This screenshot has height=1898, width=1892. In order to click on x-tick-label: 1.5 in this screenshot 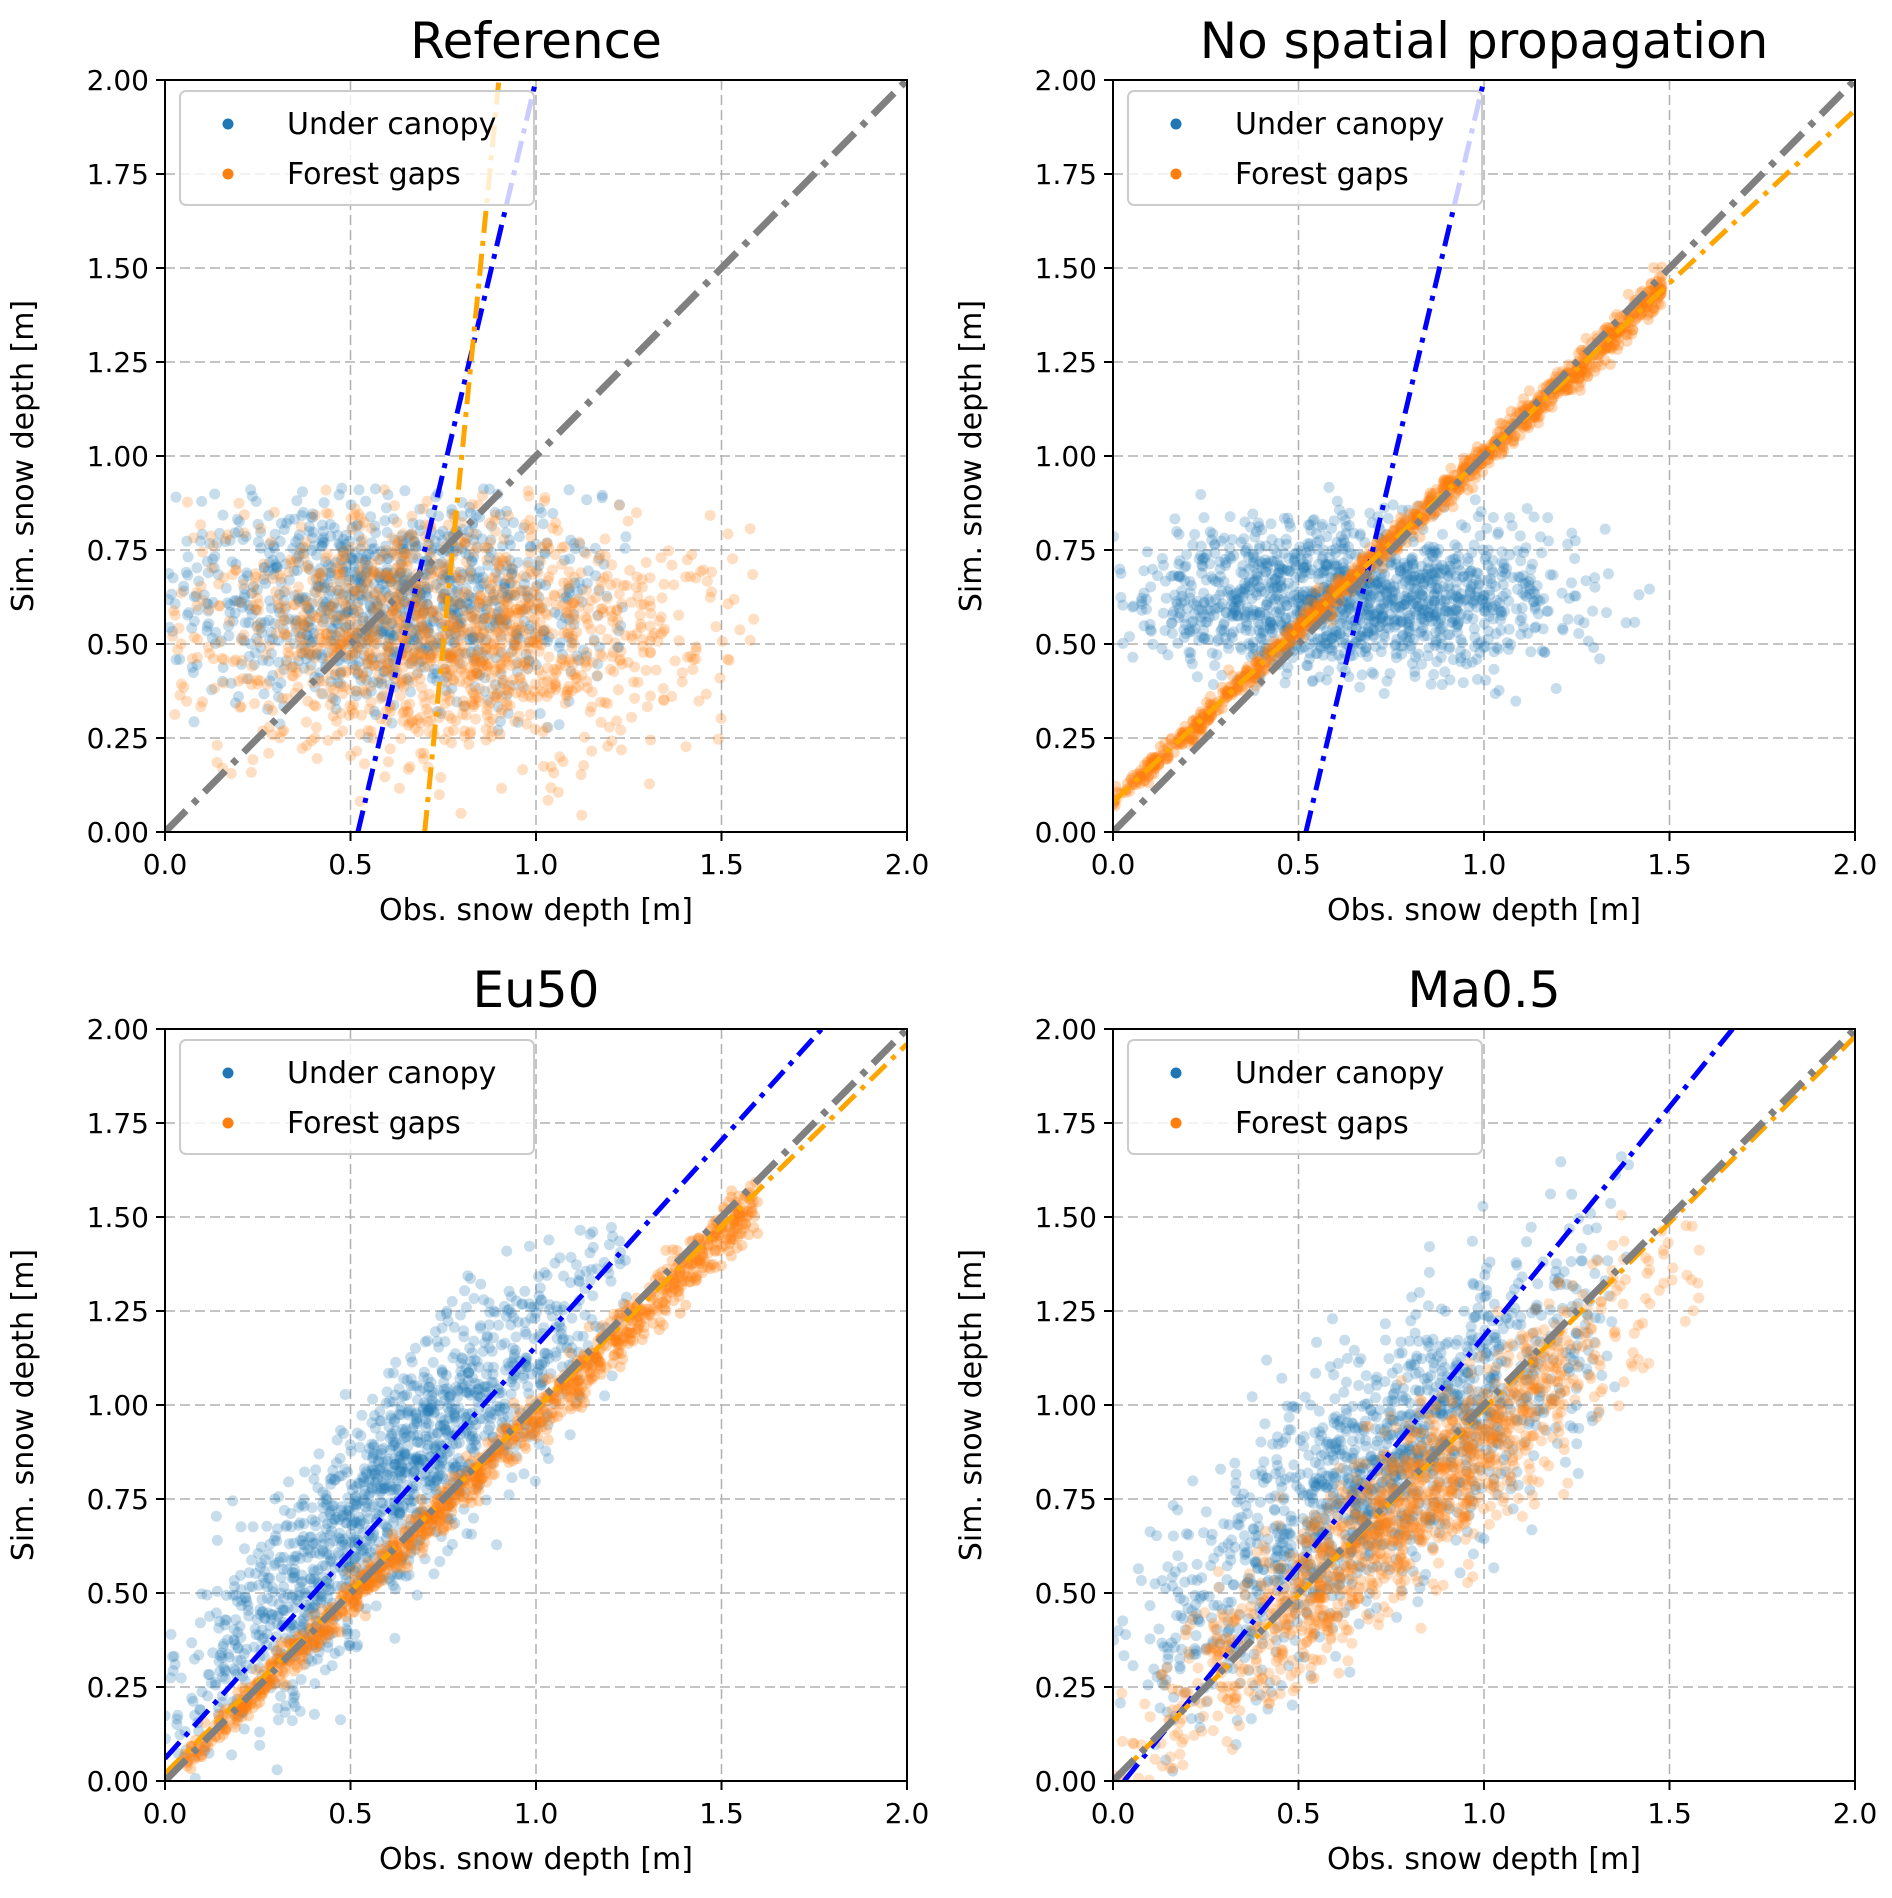, I will do `click(1669, 864)`.